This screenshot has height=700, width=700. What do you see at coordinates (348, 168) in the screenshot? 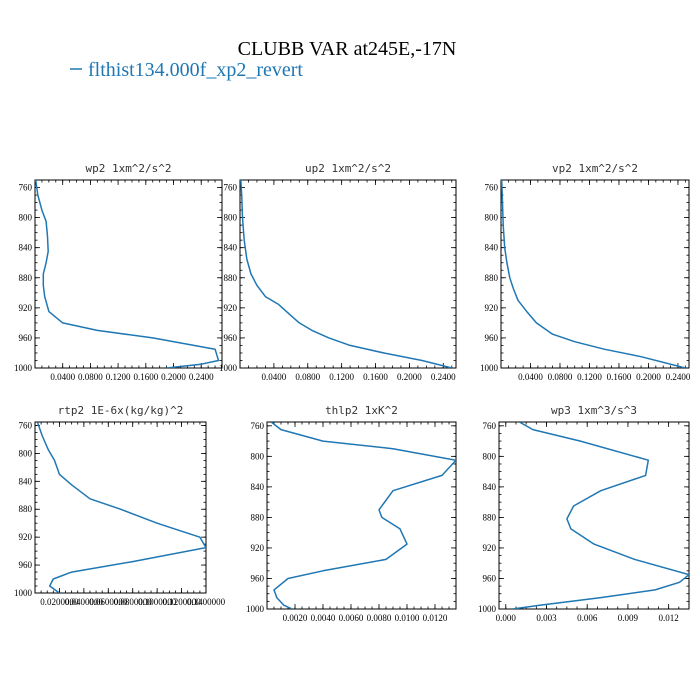
I see `panel-title: up2 1xm^2/s^2` at bounding box center [348, 168].